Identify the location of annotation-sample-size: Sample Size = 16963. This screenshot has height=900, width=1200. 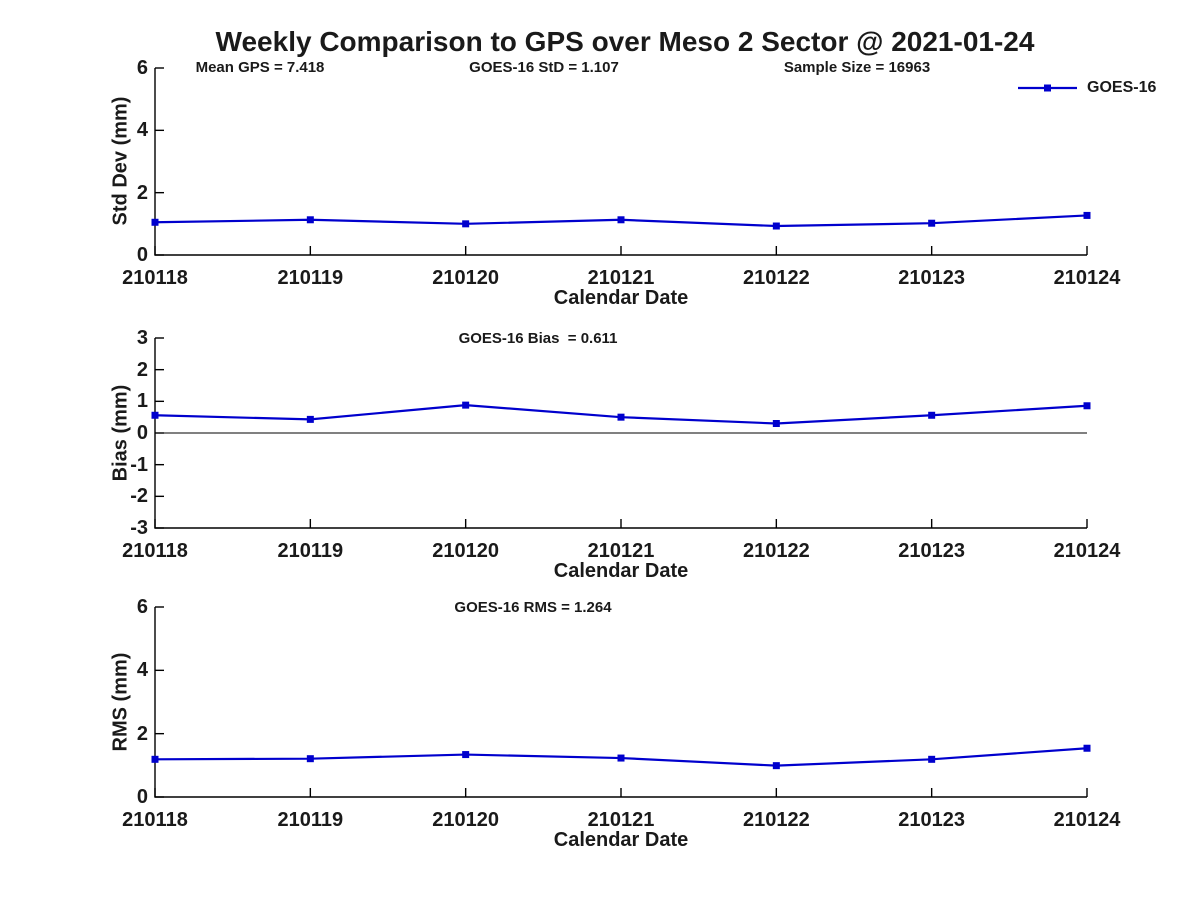
(857, 67).